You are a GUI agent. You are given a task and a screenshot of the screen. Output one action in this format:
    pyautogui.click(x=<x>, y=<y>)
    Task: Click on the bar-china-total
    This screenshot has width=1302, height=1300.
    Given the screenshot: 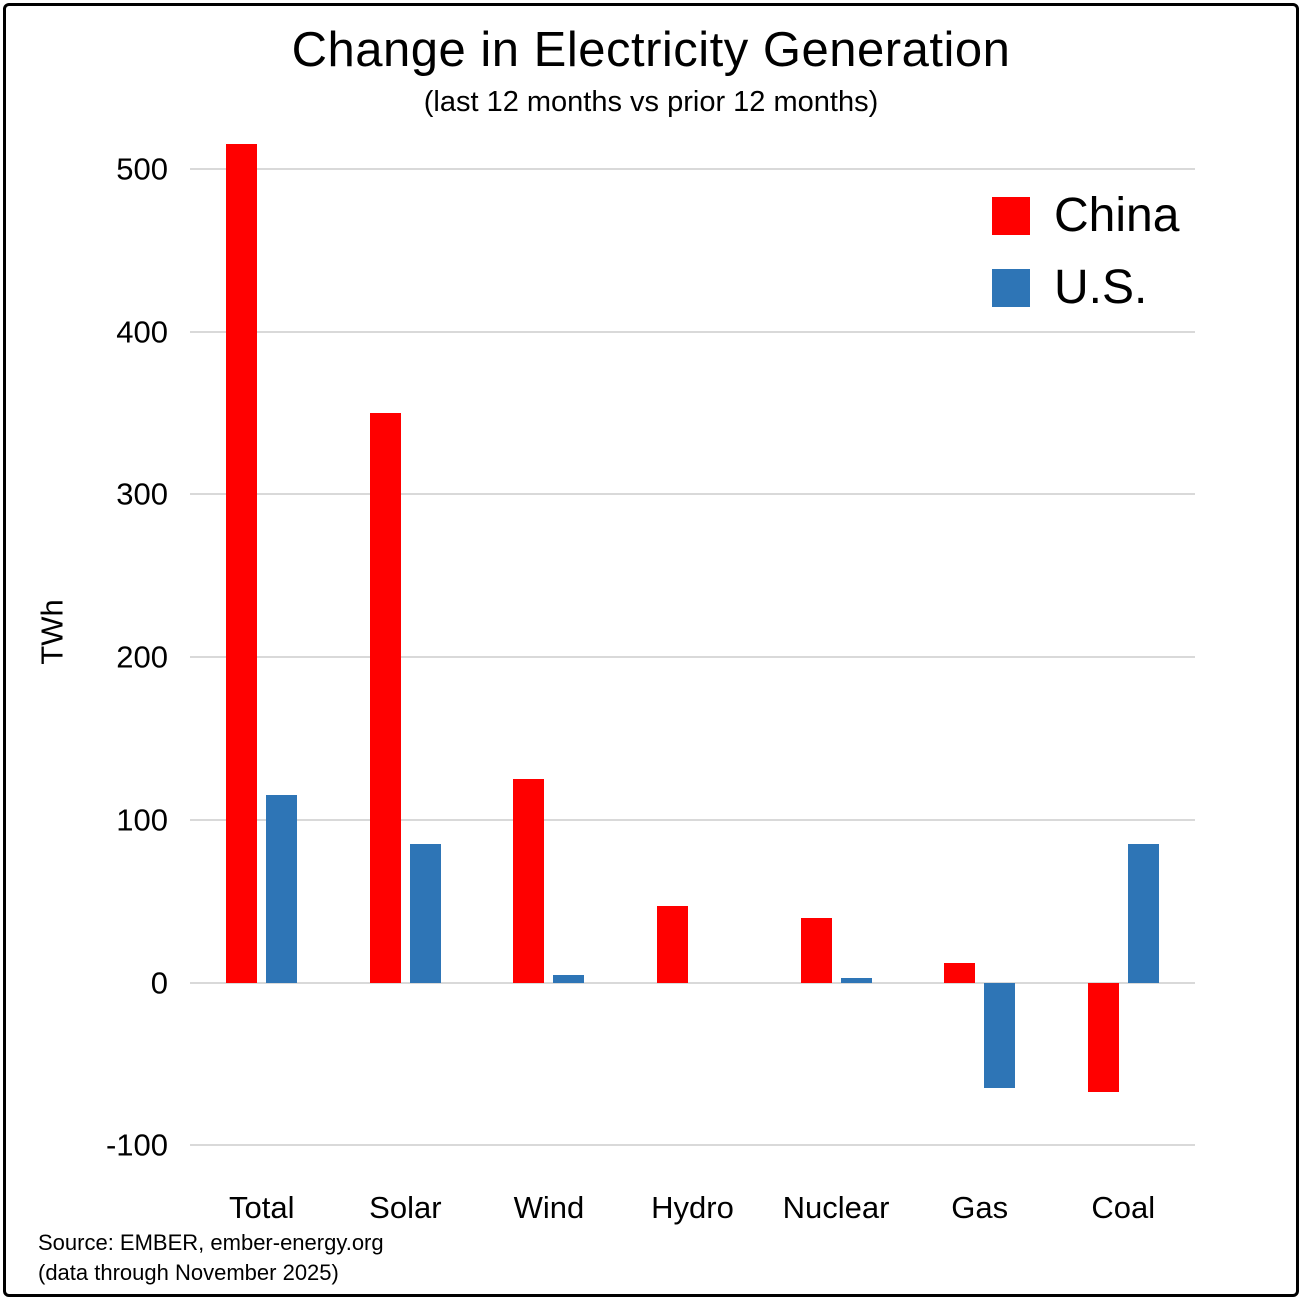 What is the action you would take?
    pyautogui.click(x=242, y=563)
    